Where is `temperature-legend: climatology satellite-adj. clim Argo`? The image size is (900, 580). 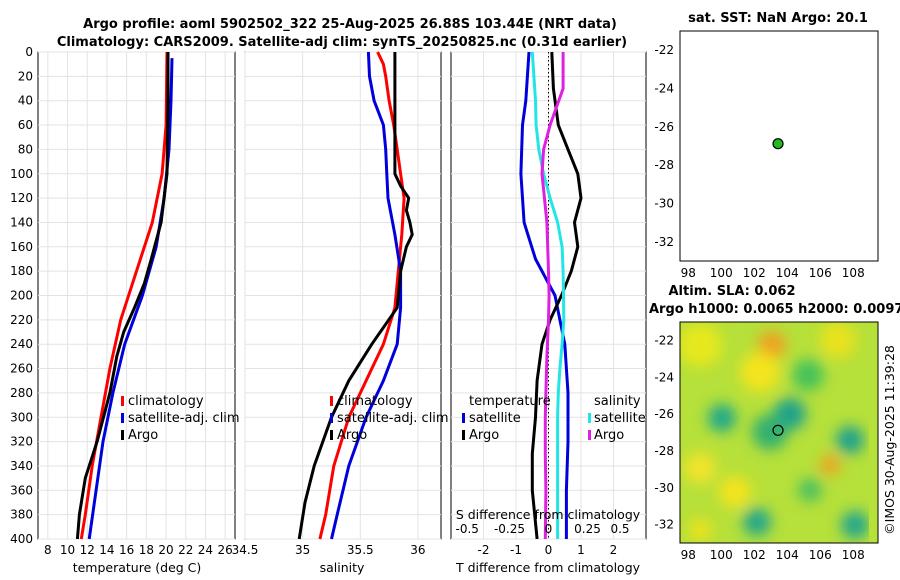
temperature-legend: climatology satellite-adj. clim Argo is located at coordinates (180, 418).